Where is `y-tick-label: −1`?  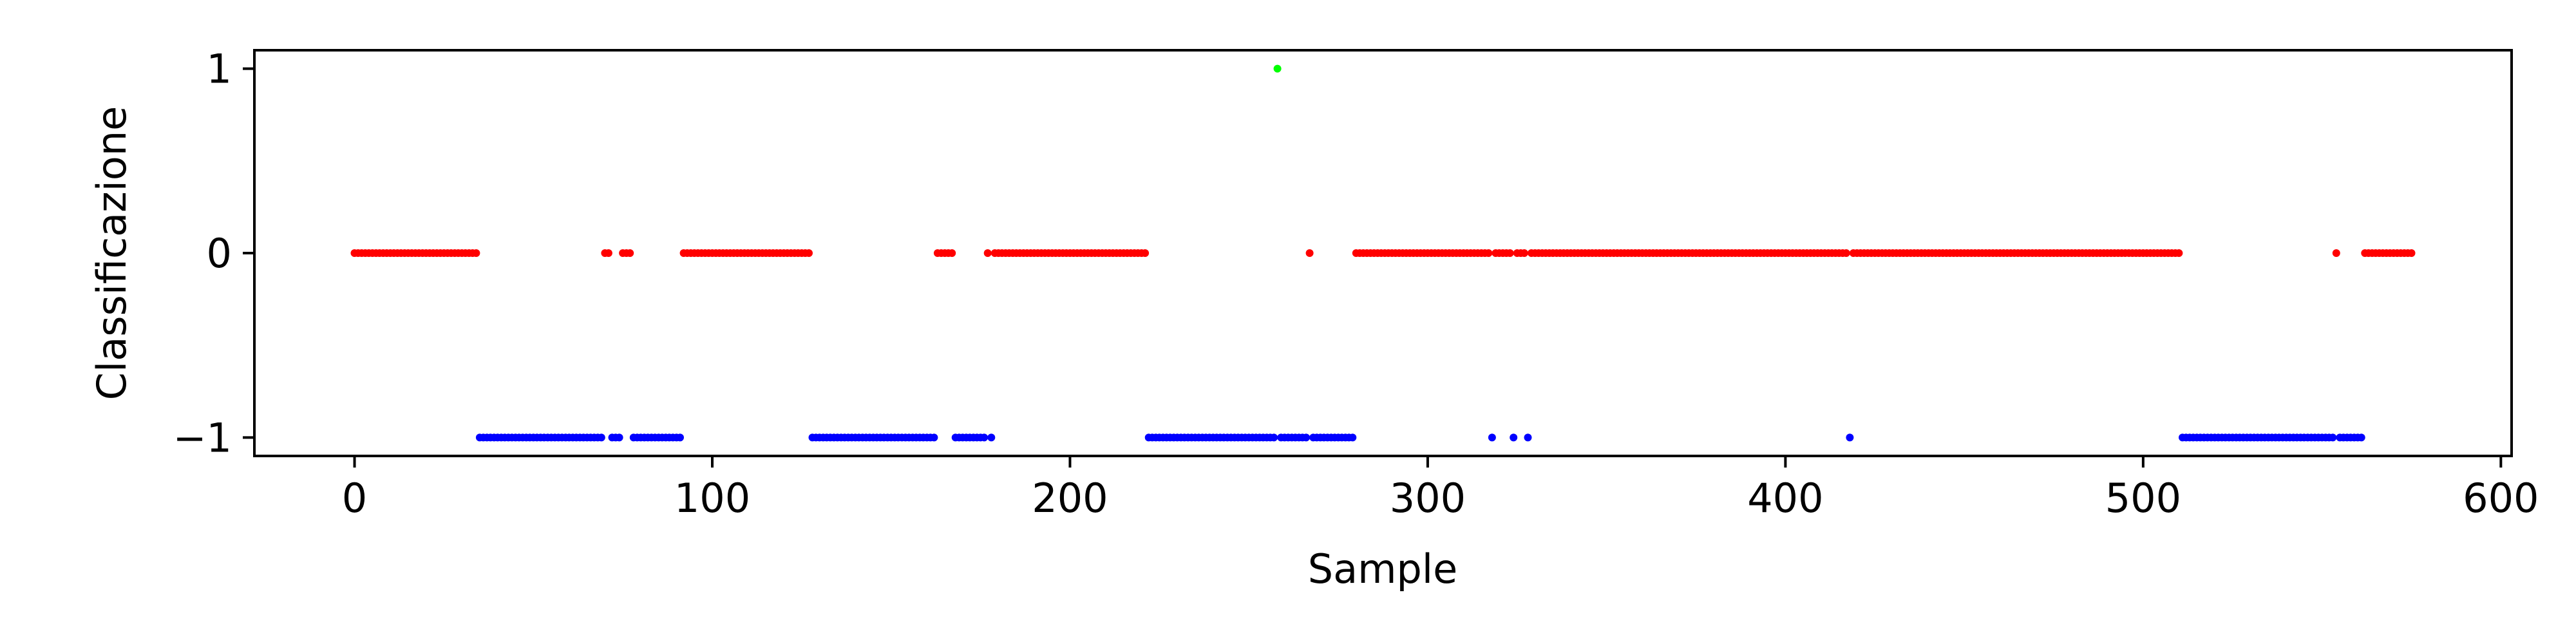
y-tick-label: −1 is located at coordinates (202, 437).